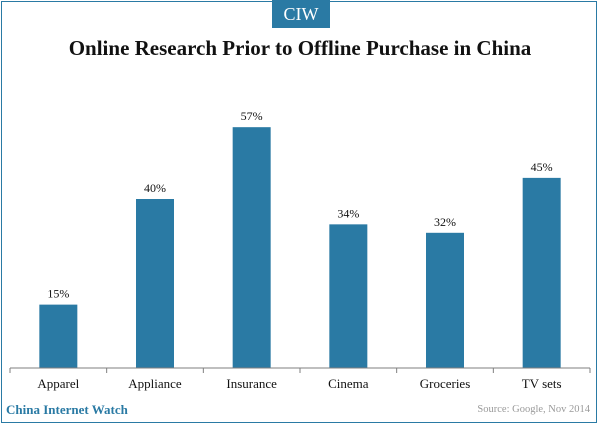 This screenshot has height=426, width=600. Describe the element at coordinates (445, 300) in the screenshot. I see `bar-groceries` at that location.